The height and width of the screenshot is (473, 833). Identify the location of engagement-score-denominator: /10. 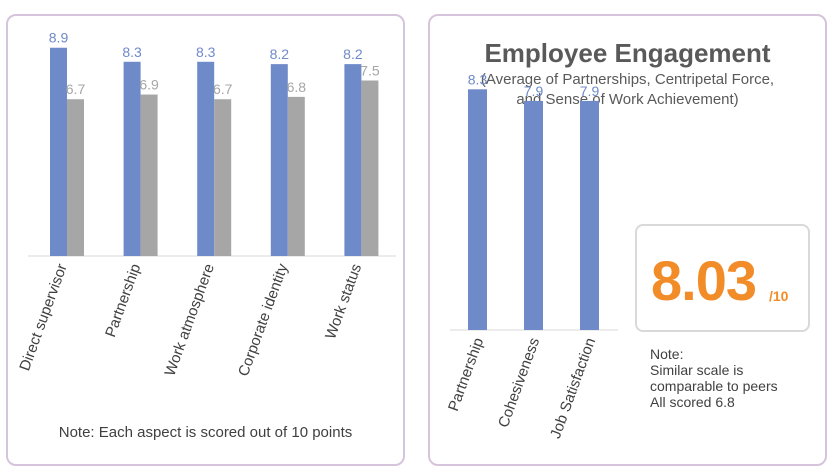
(779, 296).